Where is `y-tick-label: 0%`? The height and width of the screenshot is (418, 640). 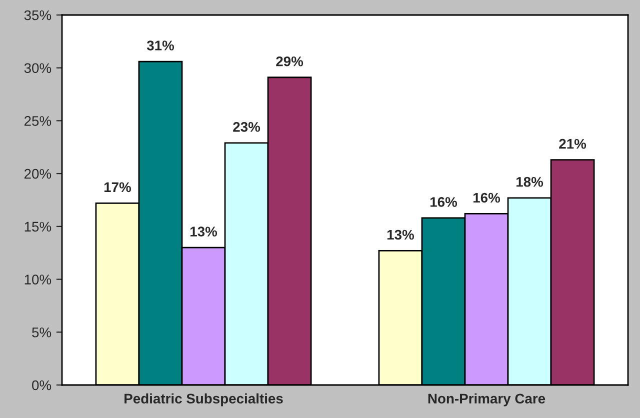
y-tick-label: 0% is located at coordinates (42, 385).